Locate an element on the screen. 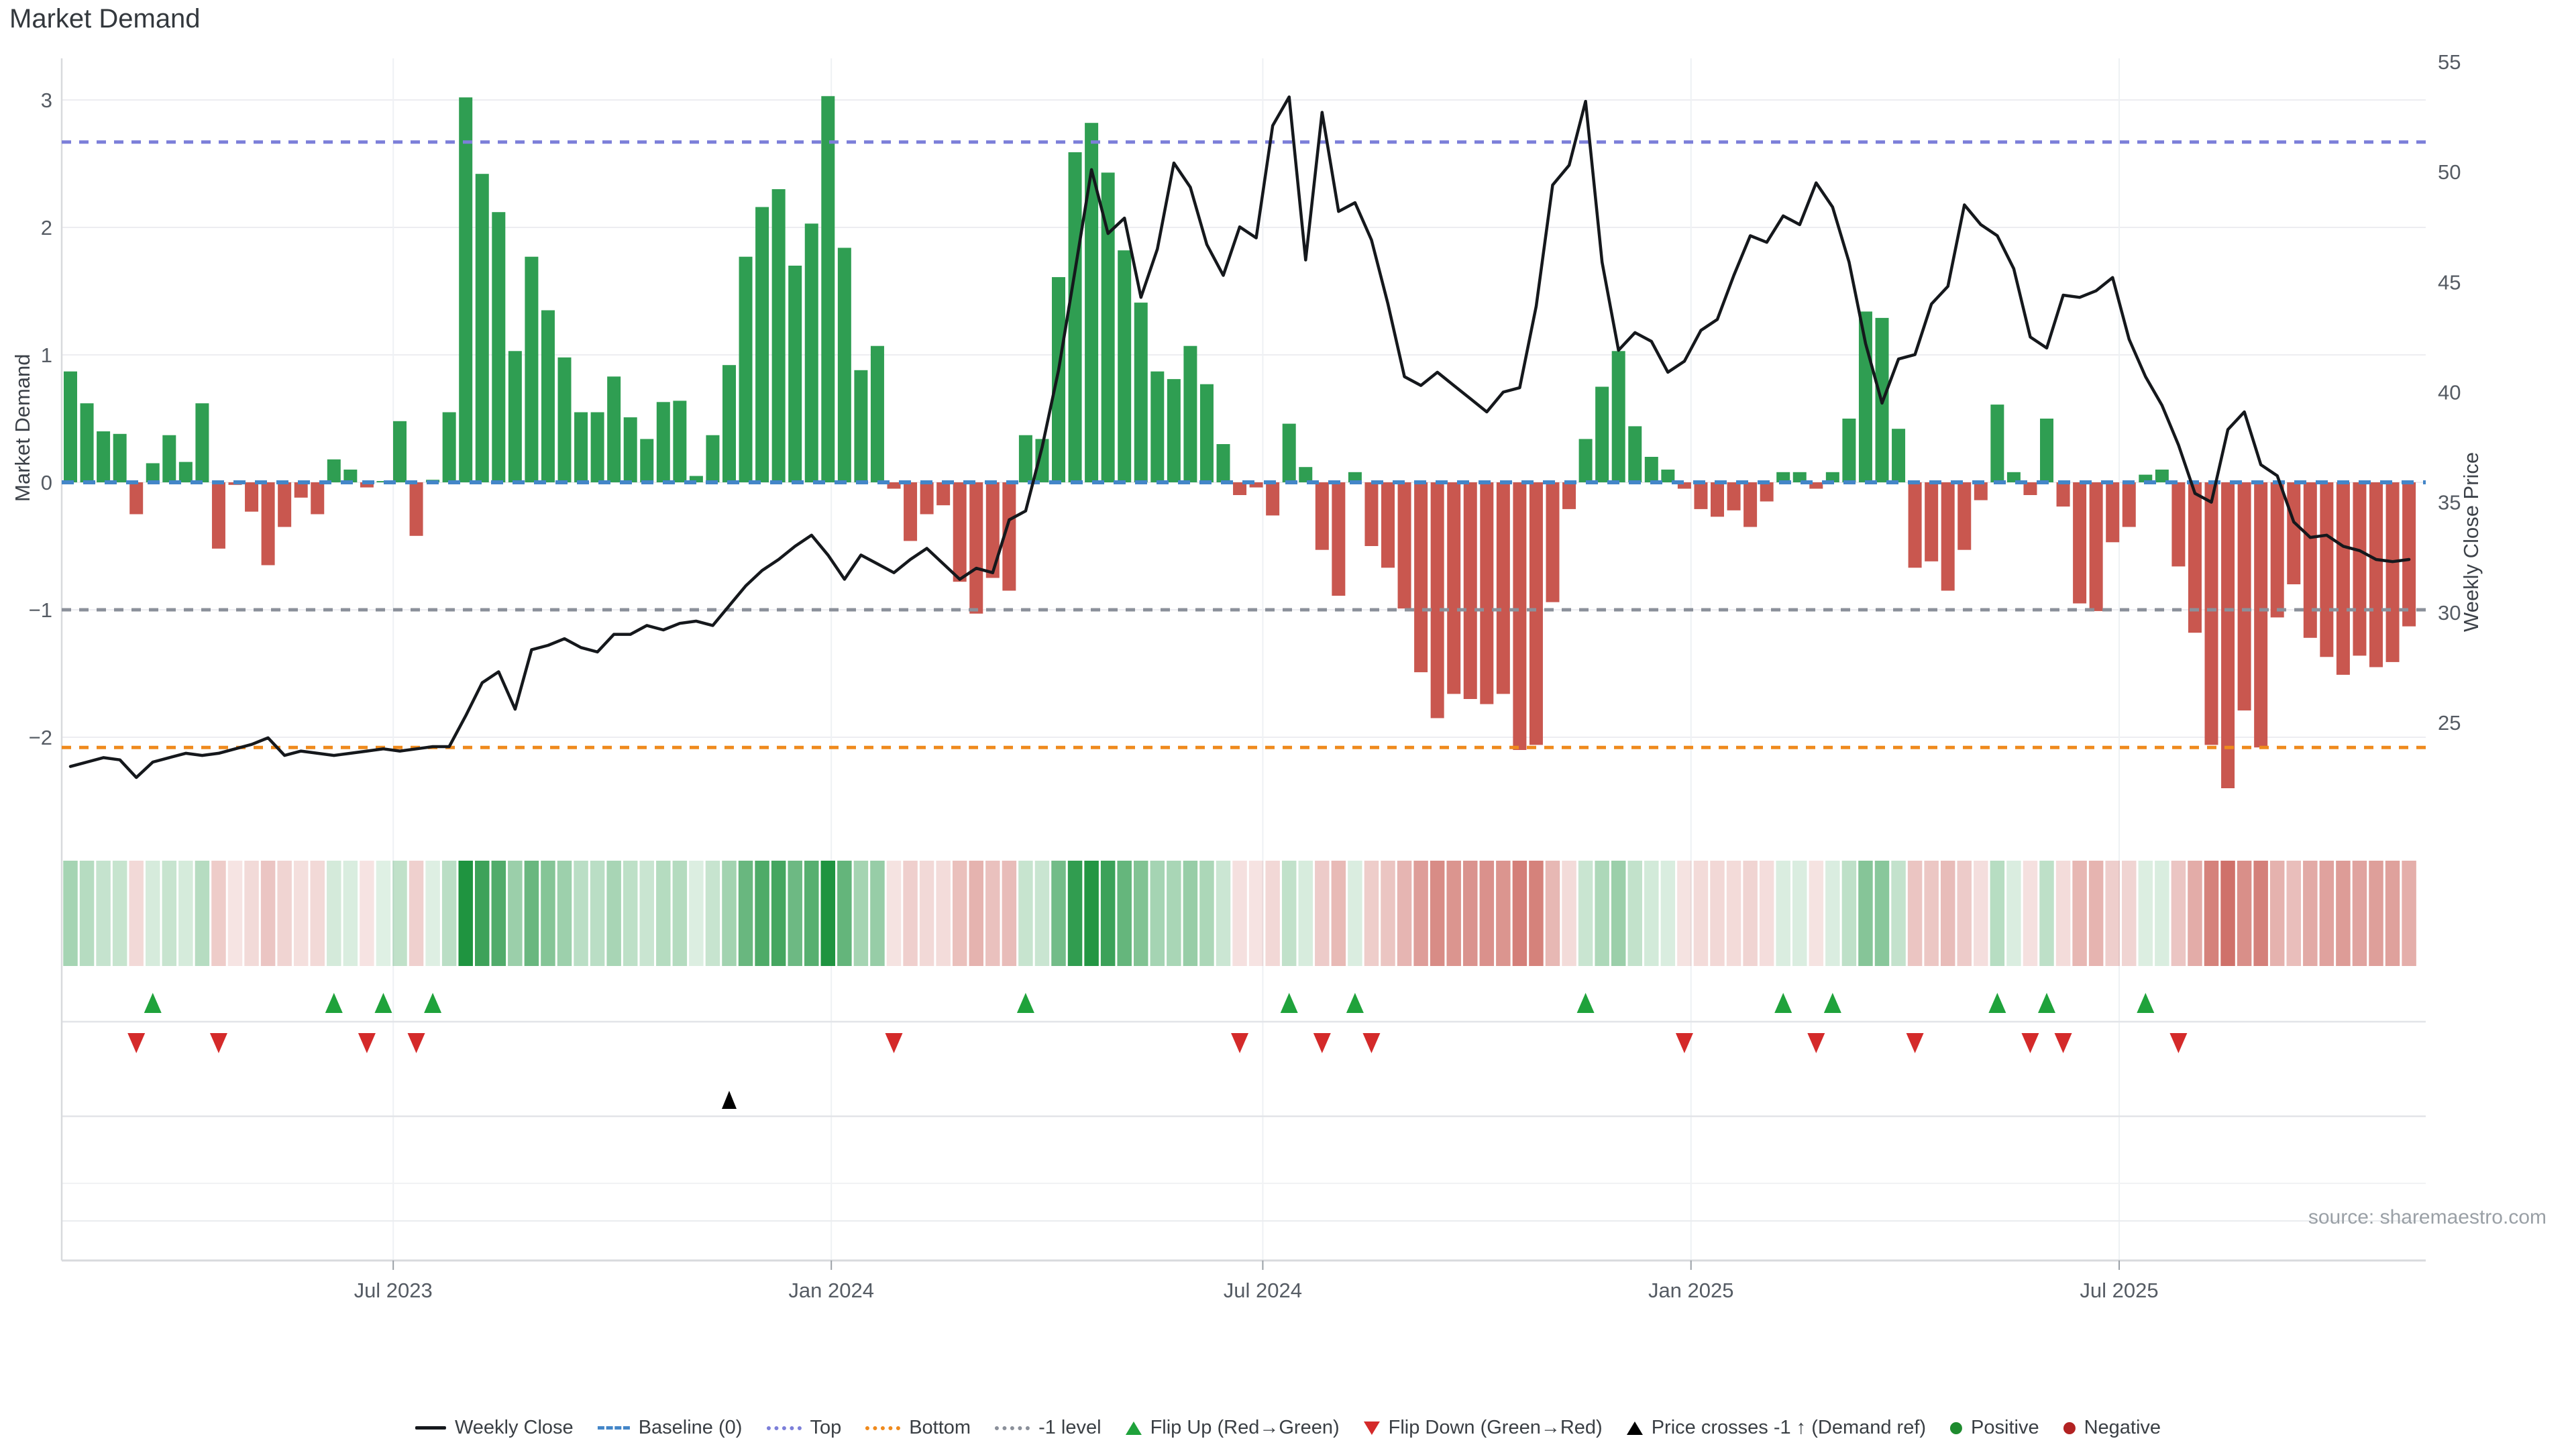 This screenshot has width=2576, height=1449. left-axis-tick: −1 is located at coordinates (40, 610).